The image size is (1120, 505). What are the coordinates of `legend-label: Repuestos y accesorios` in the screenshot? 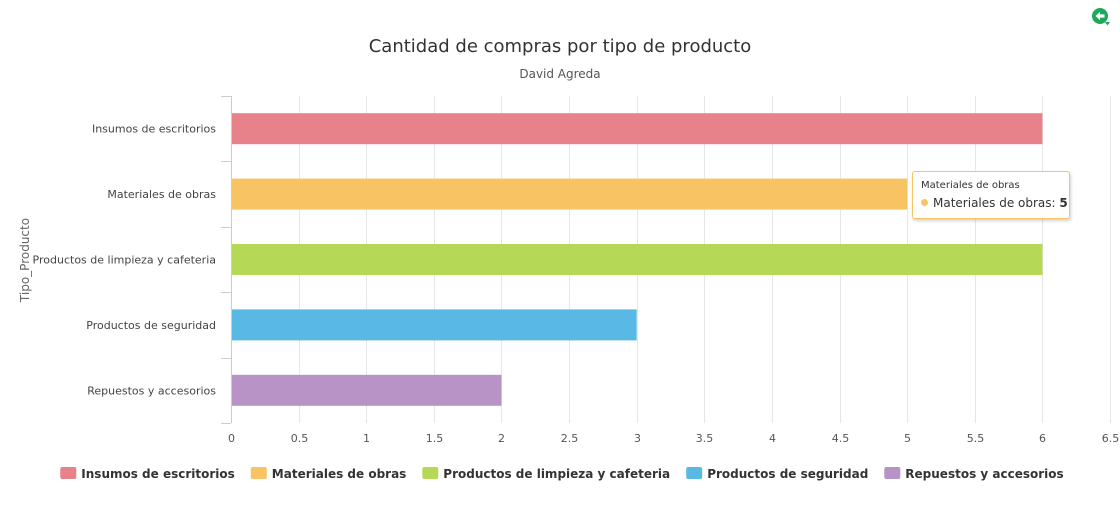 It's located at (984, 474).